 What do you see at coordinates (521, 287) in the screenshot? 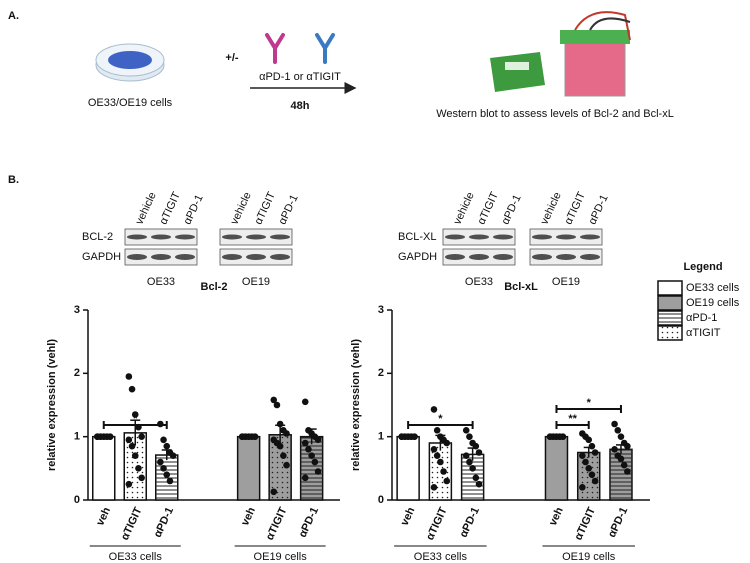
I see `chart-title: Bcl-xL` at bounding box center [521, 287].